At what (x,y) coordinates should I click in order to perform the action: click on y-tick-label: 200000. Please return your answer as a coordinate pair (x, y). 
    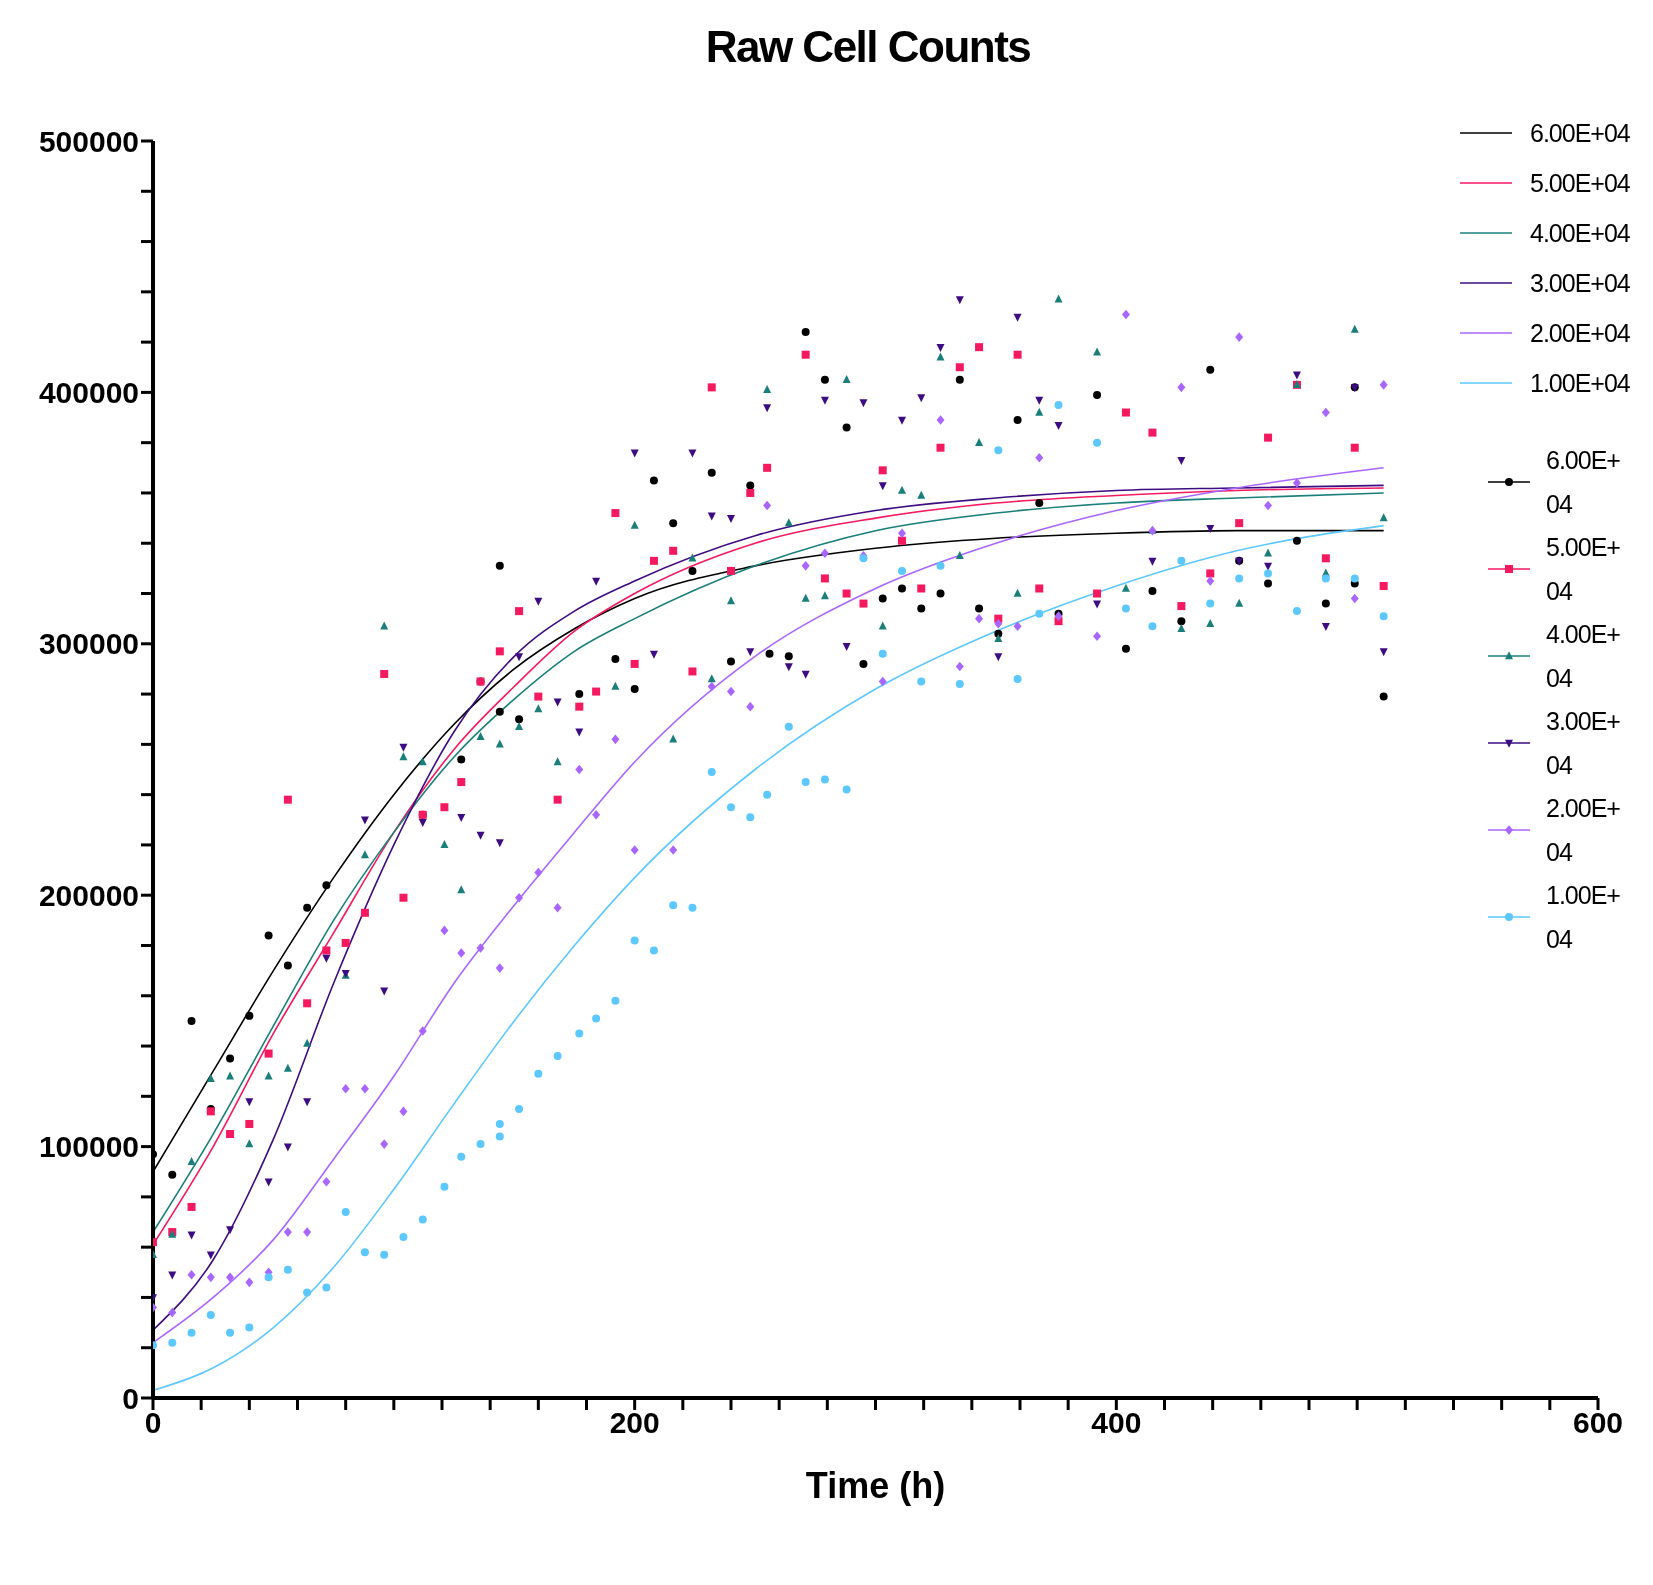
    Looking at the image, I should click on (88, 895).